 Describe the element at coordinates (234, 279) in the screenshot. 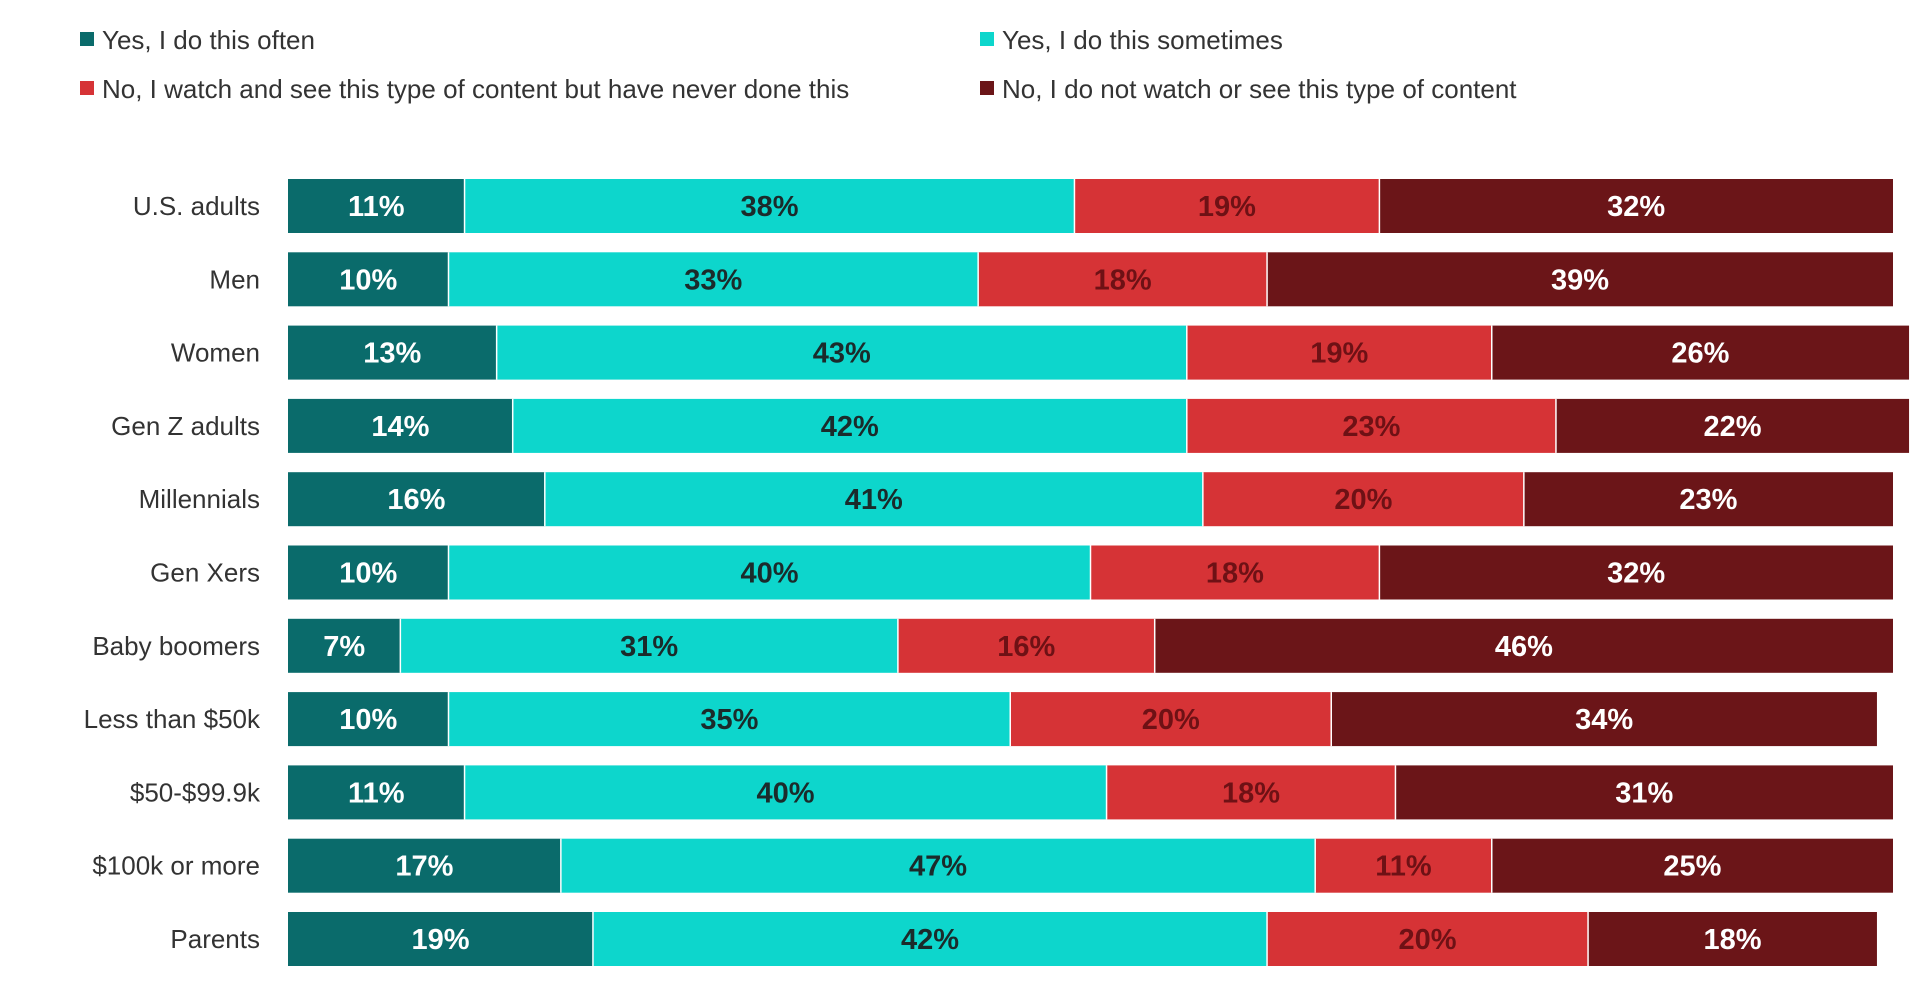

I see `category-label: Men` at that location.